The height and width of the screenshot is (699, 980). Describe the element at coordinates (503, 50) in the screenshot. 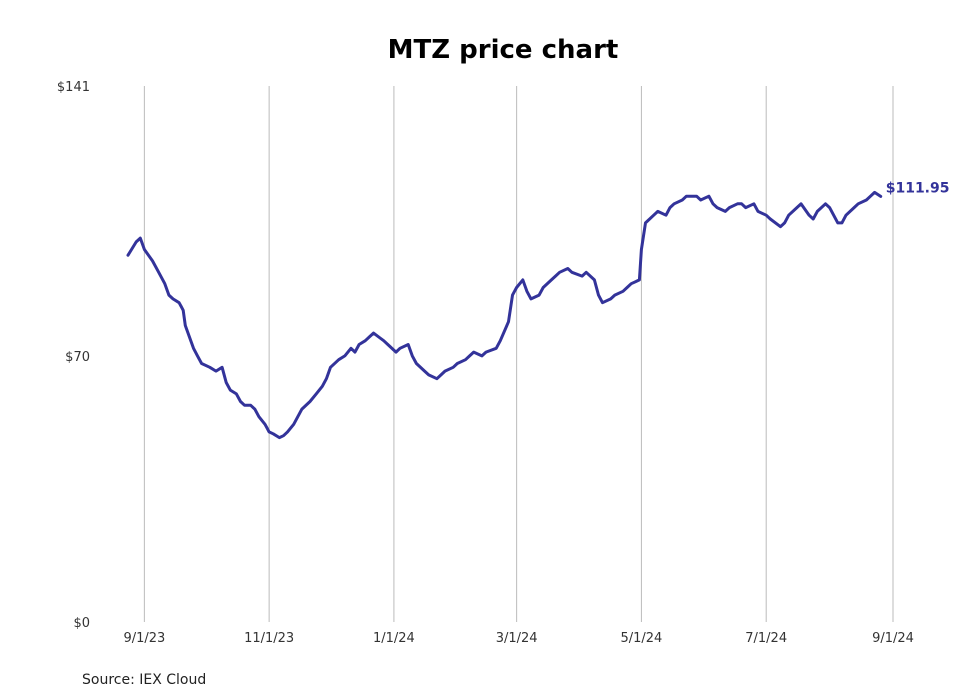

I see `chart-title: MTZ price chart` at that location.